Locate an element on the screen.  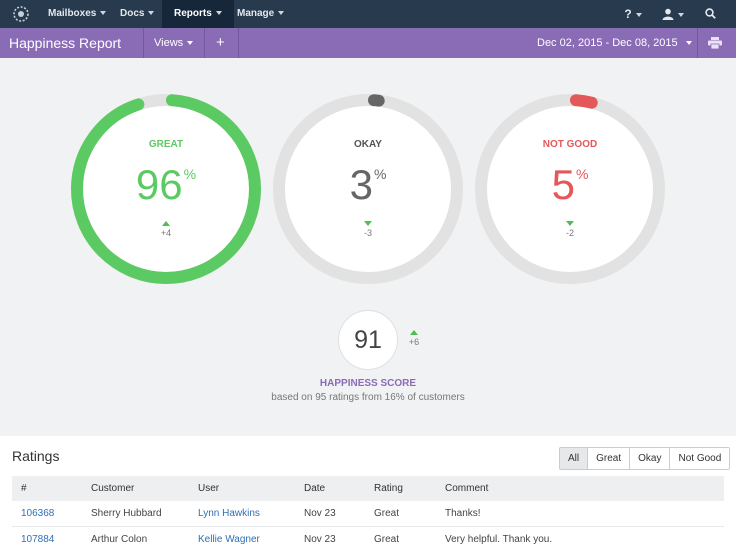
nav-reports: Reports is located at coordinates (198, 14).